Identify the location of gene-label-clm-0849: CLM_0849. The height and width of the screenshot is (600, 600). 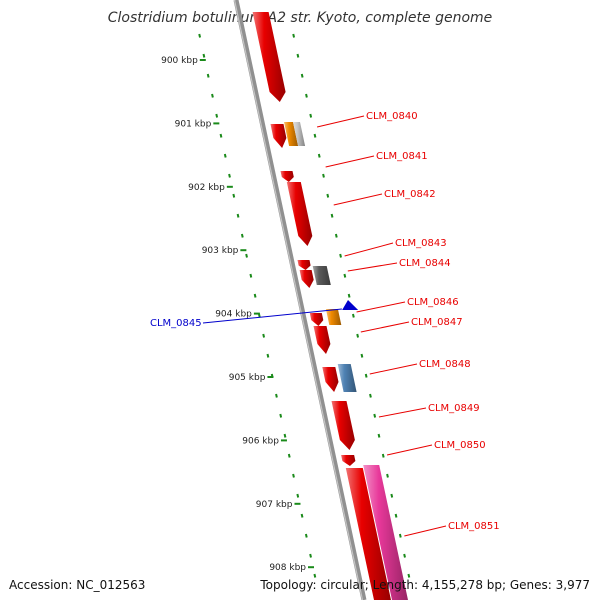
(454, 408).